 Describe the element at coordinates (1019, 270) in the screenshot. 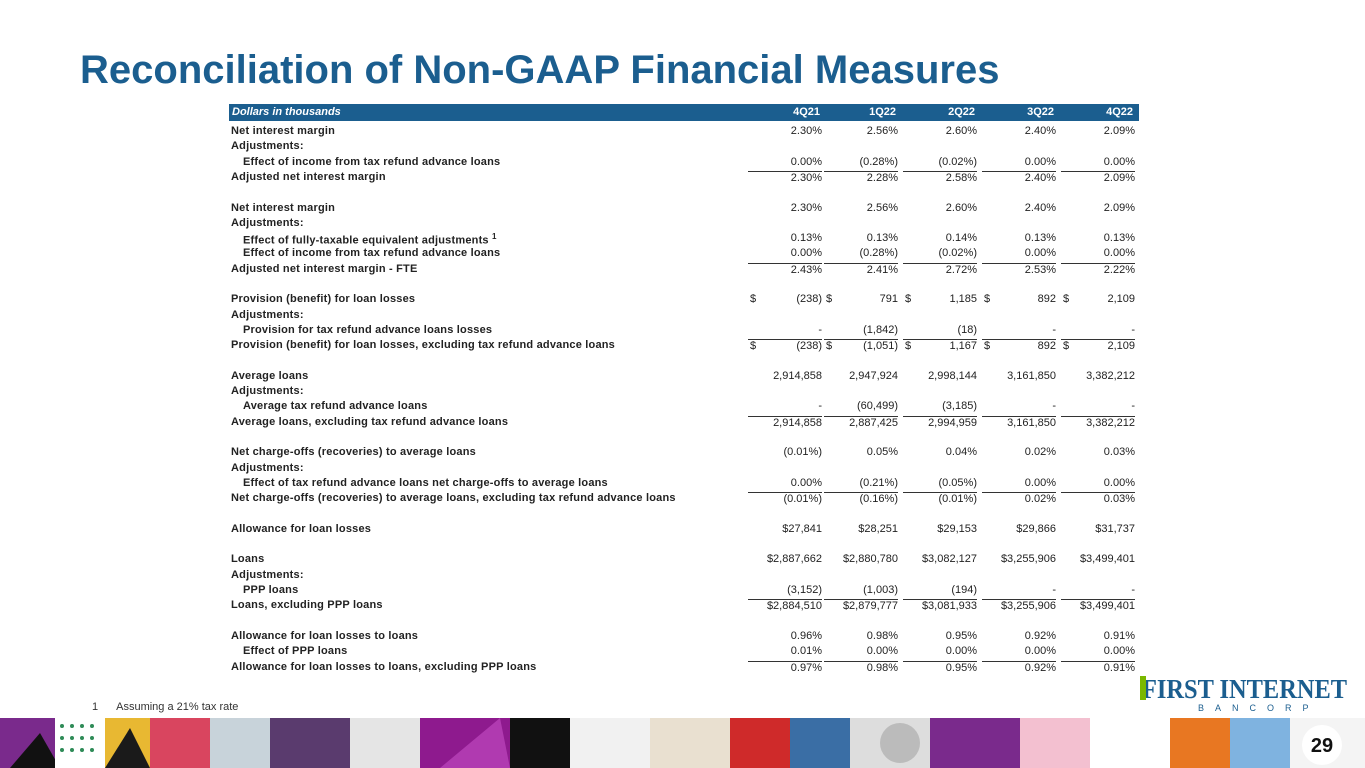

I see `row-value: 2.53%` at that location.